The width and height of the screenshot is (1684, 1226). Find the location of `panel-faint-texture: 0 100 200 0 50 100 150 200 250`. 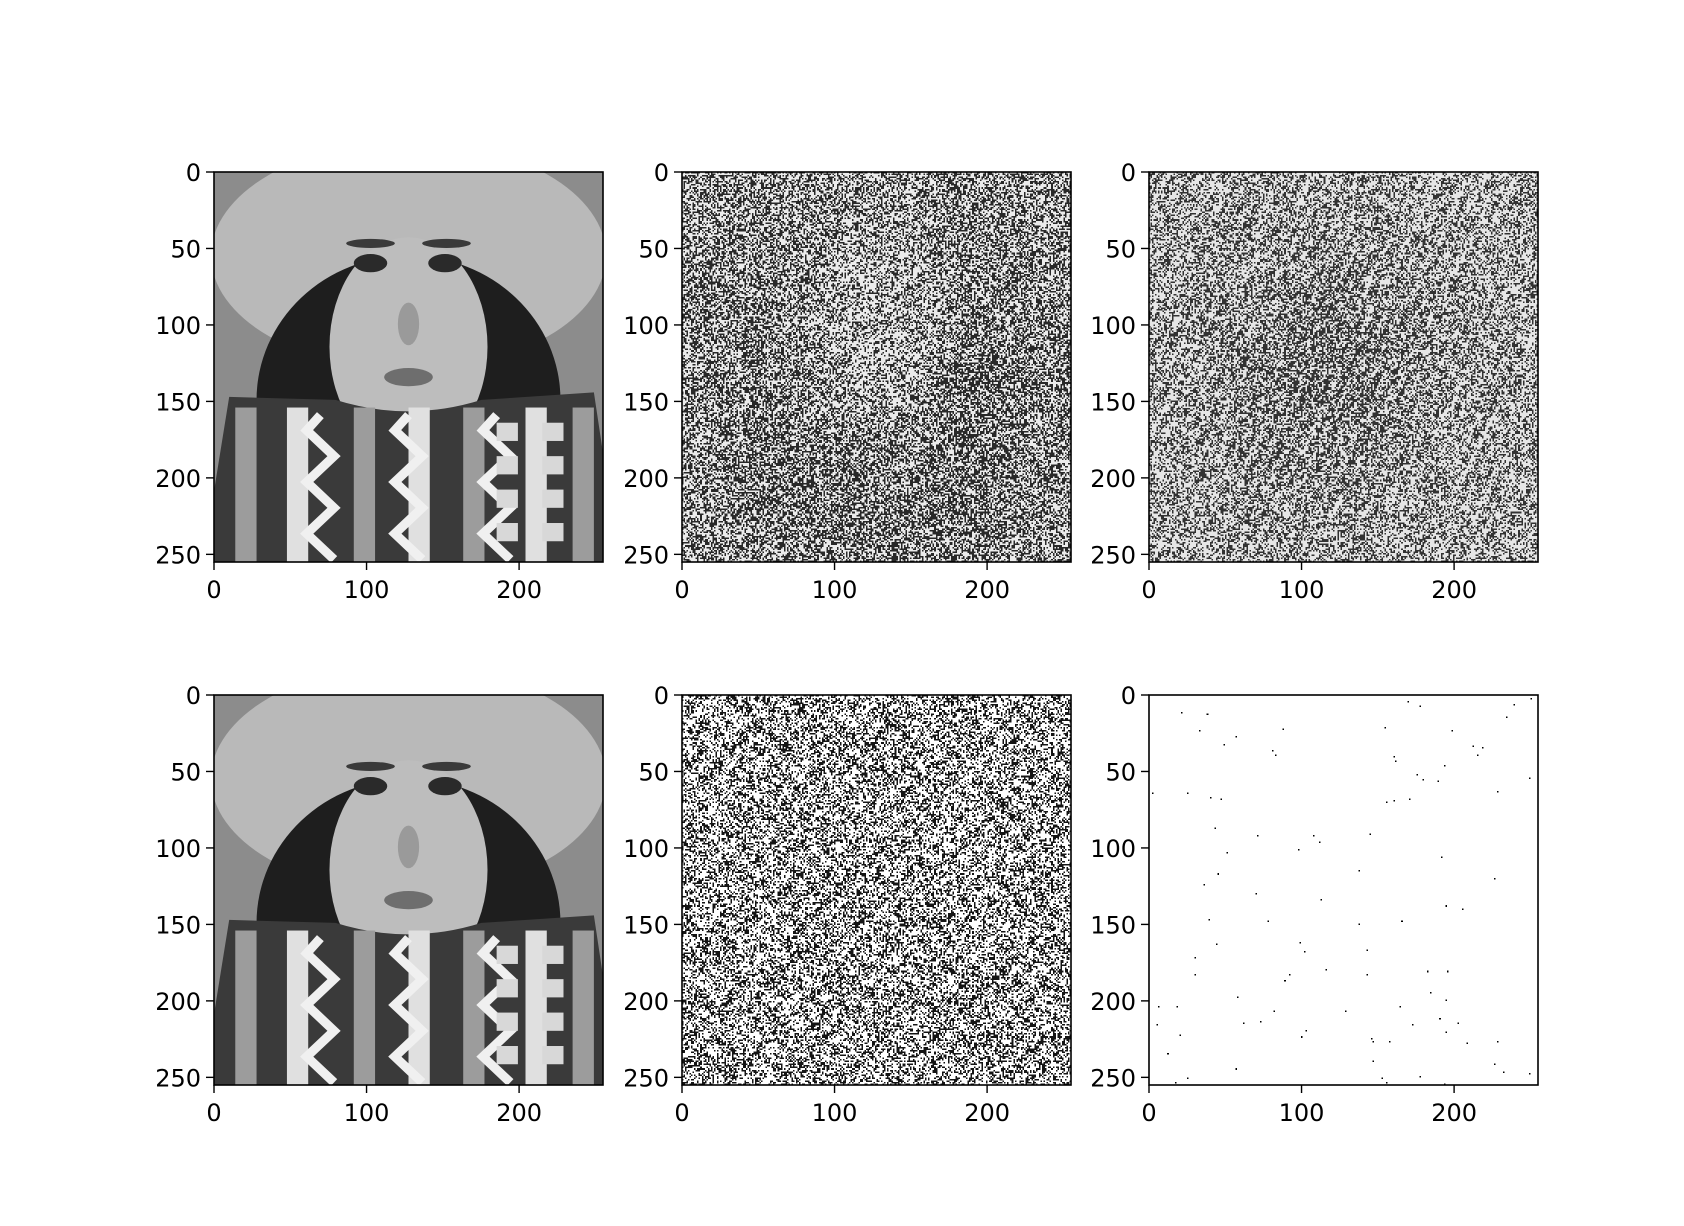

panel-faint-texture: 0 100 200 0 50 100 150 200 250 is located at coordinates (1314, 381).